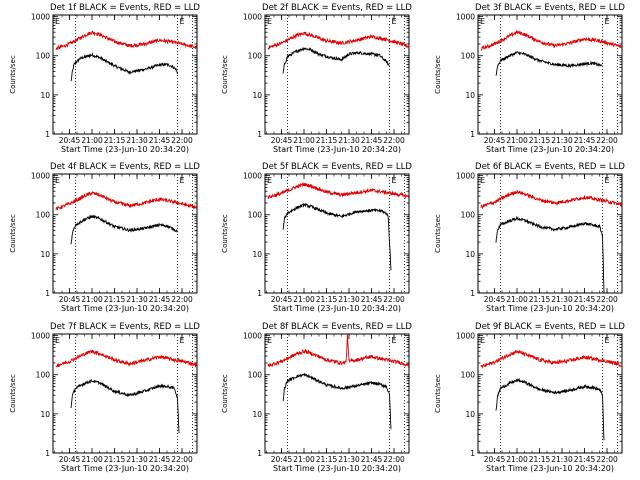 This screenshot has height=480, width=640. What do you see at coordinates (337, 327) in the screenshot?
I see `chart-title: Det 8f BLACK = Events, RED = LLD` at bounding box center [337, 327].